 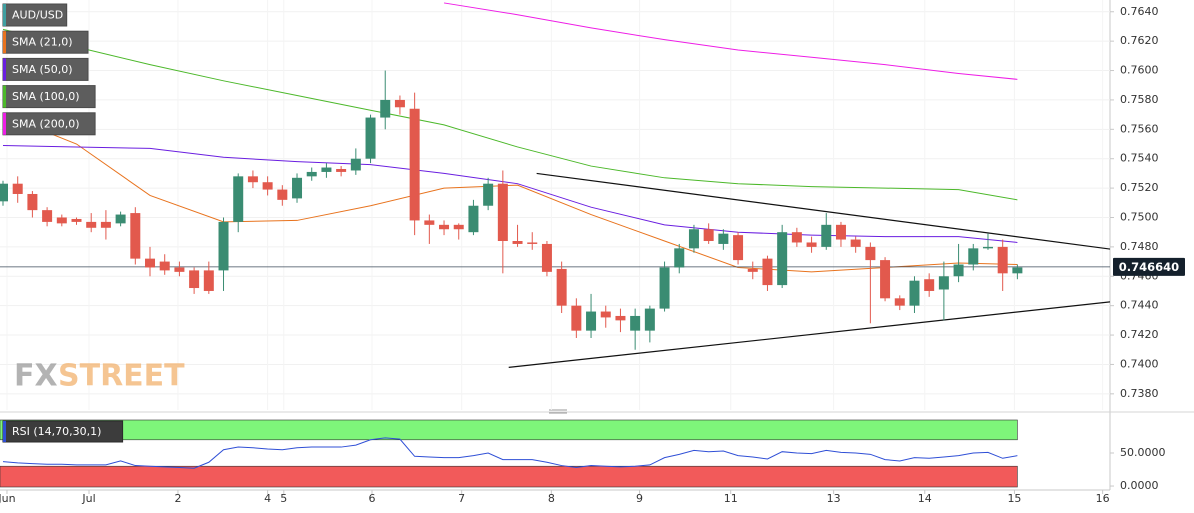 I want to click on y-tick-label: 0.7620, so click(x=1139, y=40).